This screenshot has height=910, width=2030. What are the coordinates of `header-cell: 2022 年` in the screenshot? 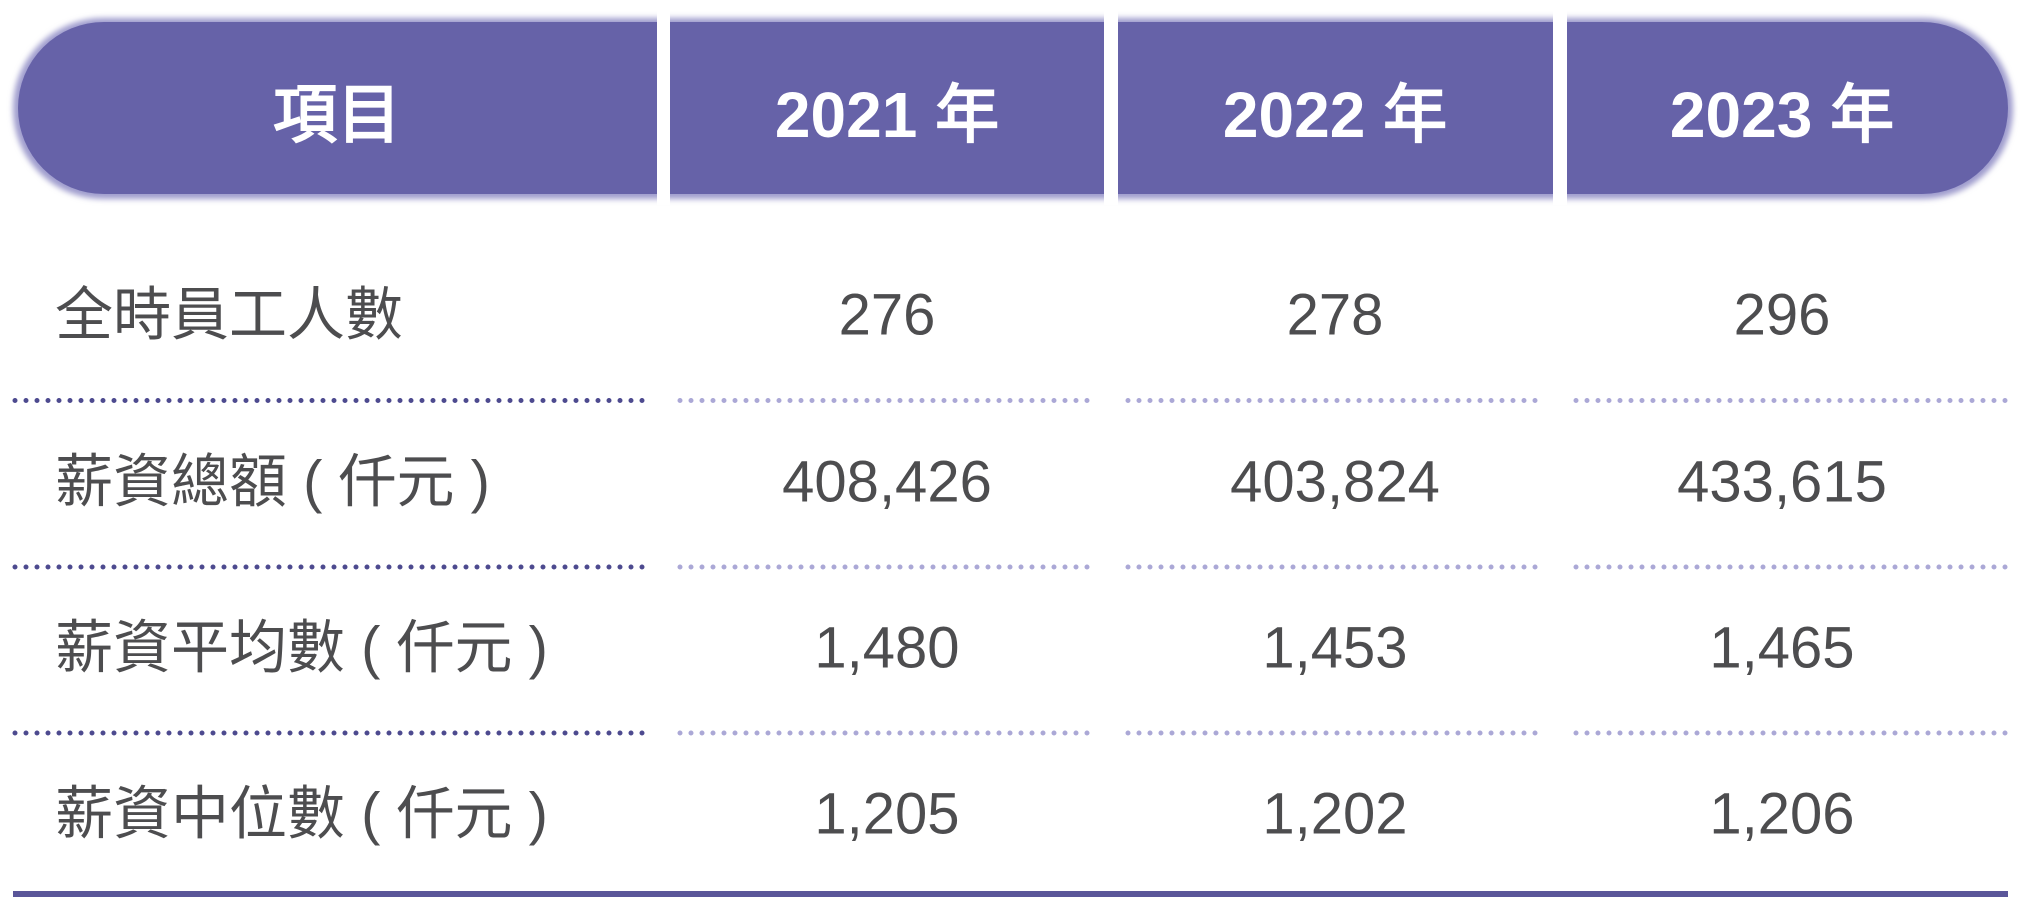 It's located at (1335, 115).